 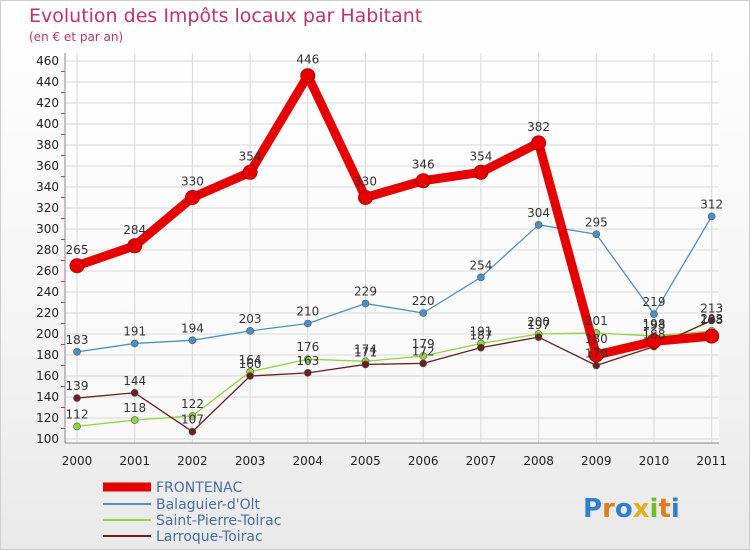 I want to click on data-label: 183, so click(x=77, y=340).